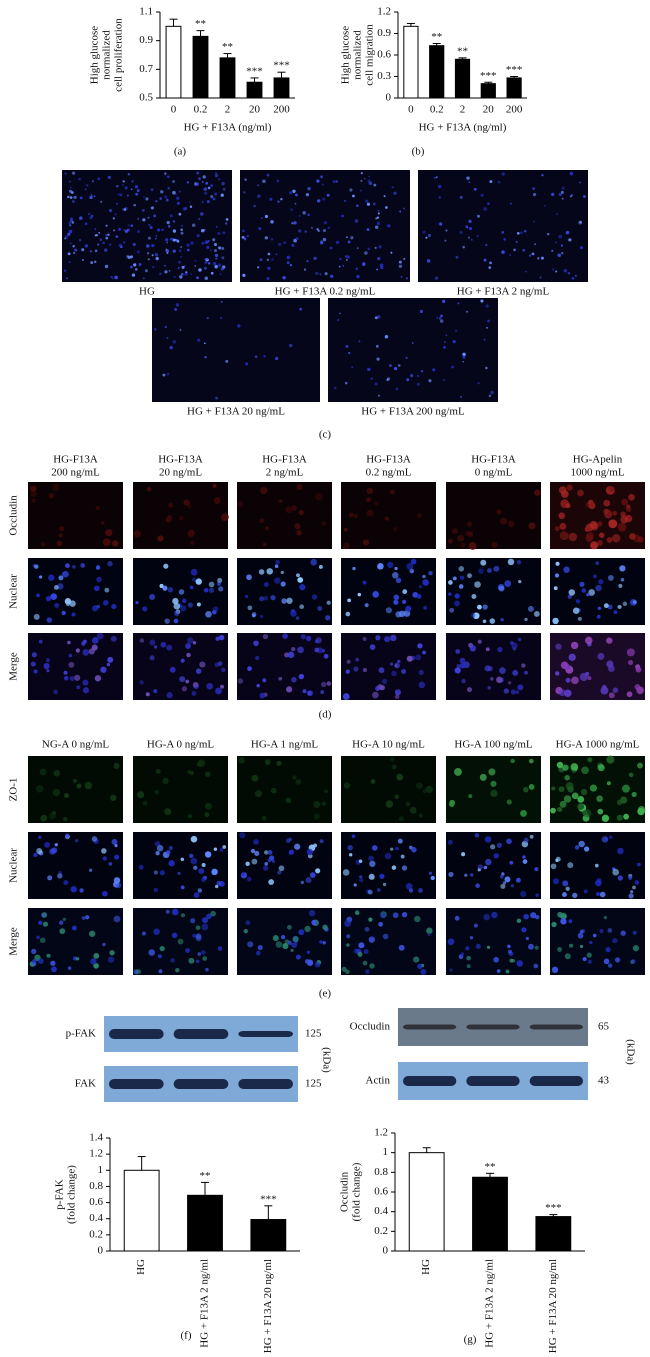  Describe the element at coordinates (96, 1202) in the screenshot. I see `y-tick-label: 0.6` at that location.